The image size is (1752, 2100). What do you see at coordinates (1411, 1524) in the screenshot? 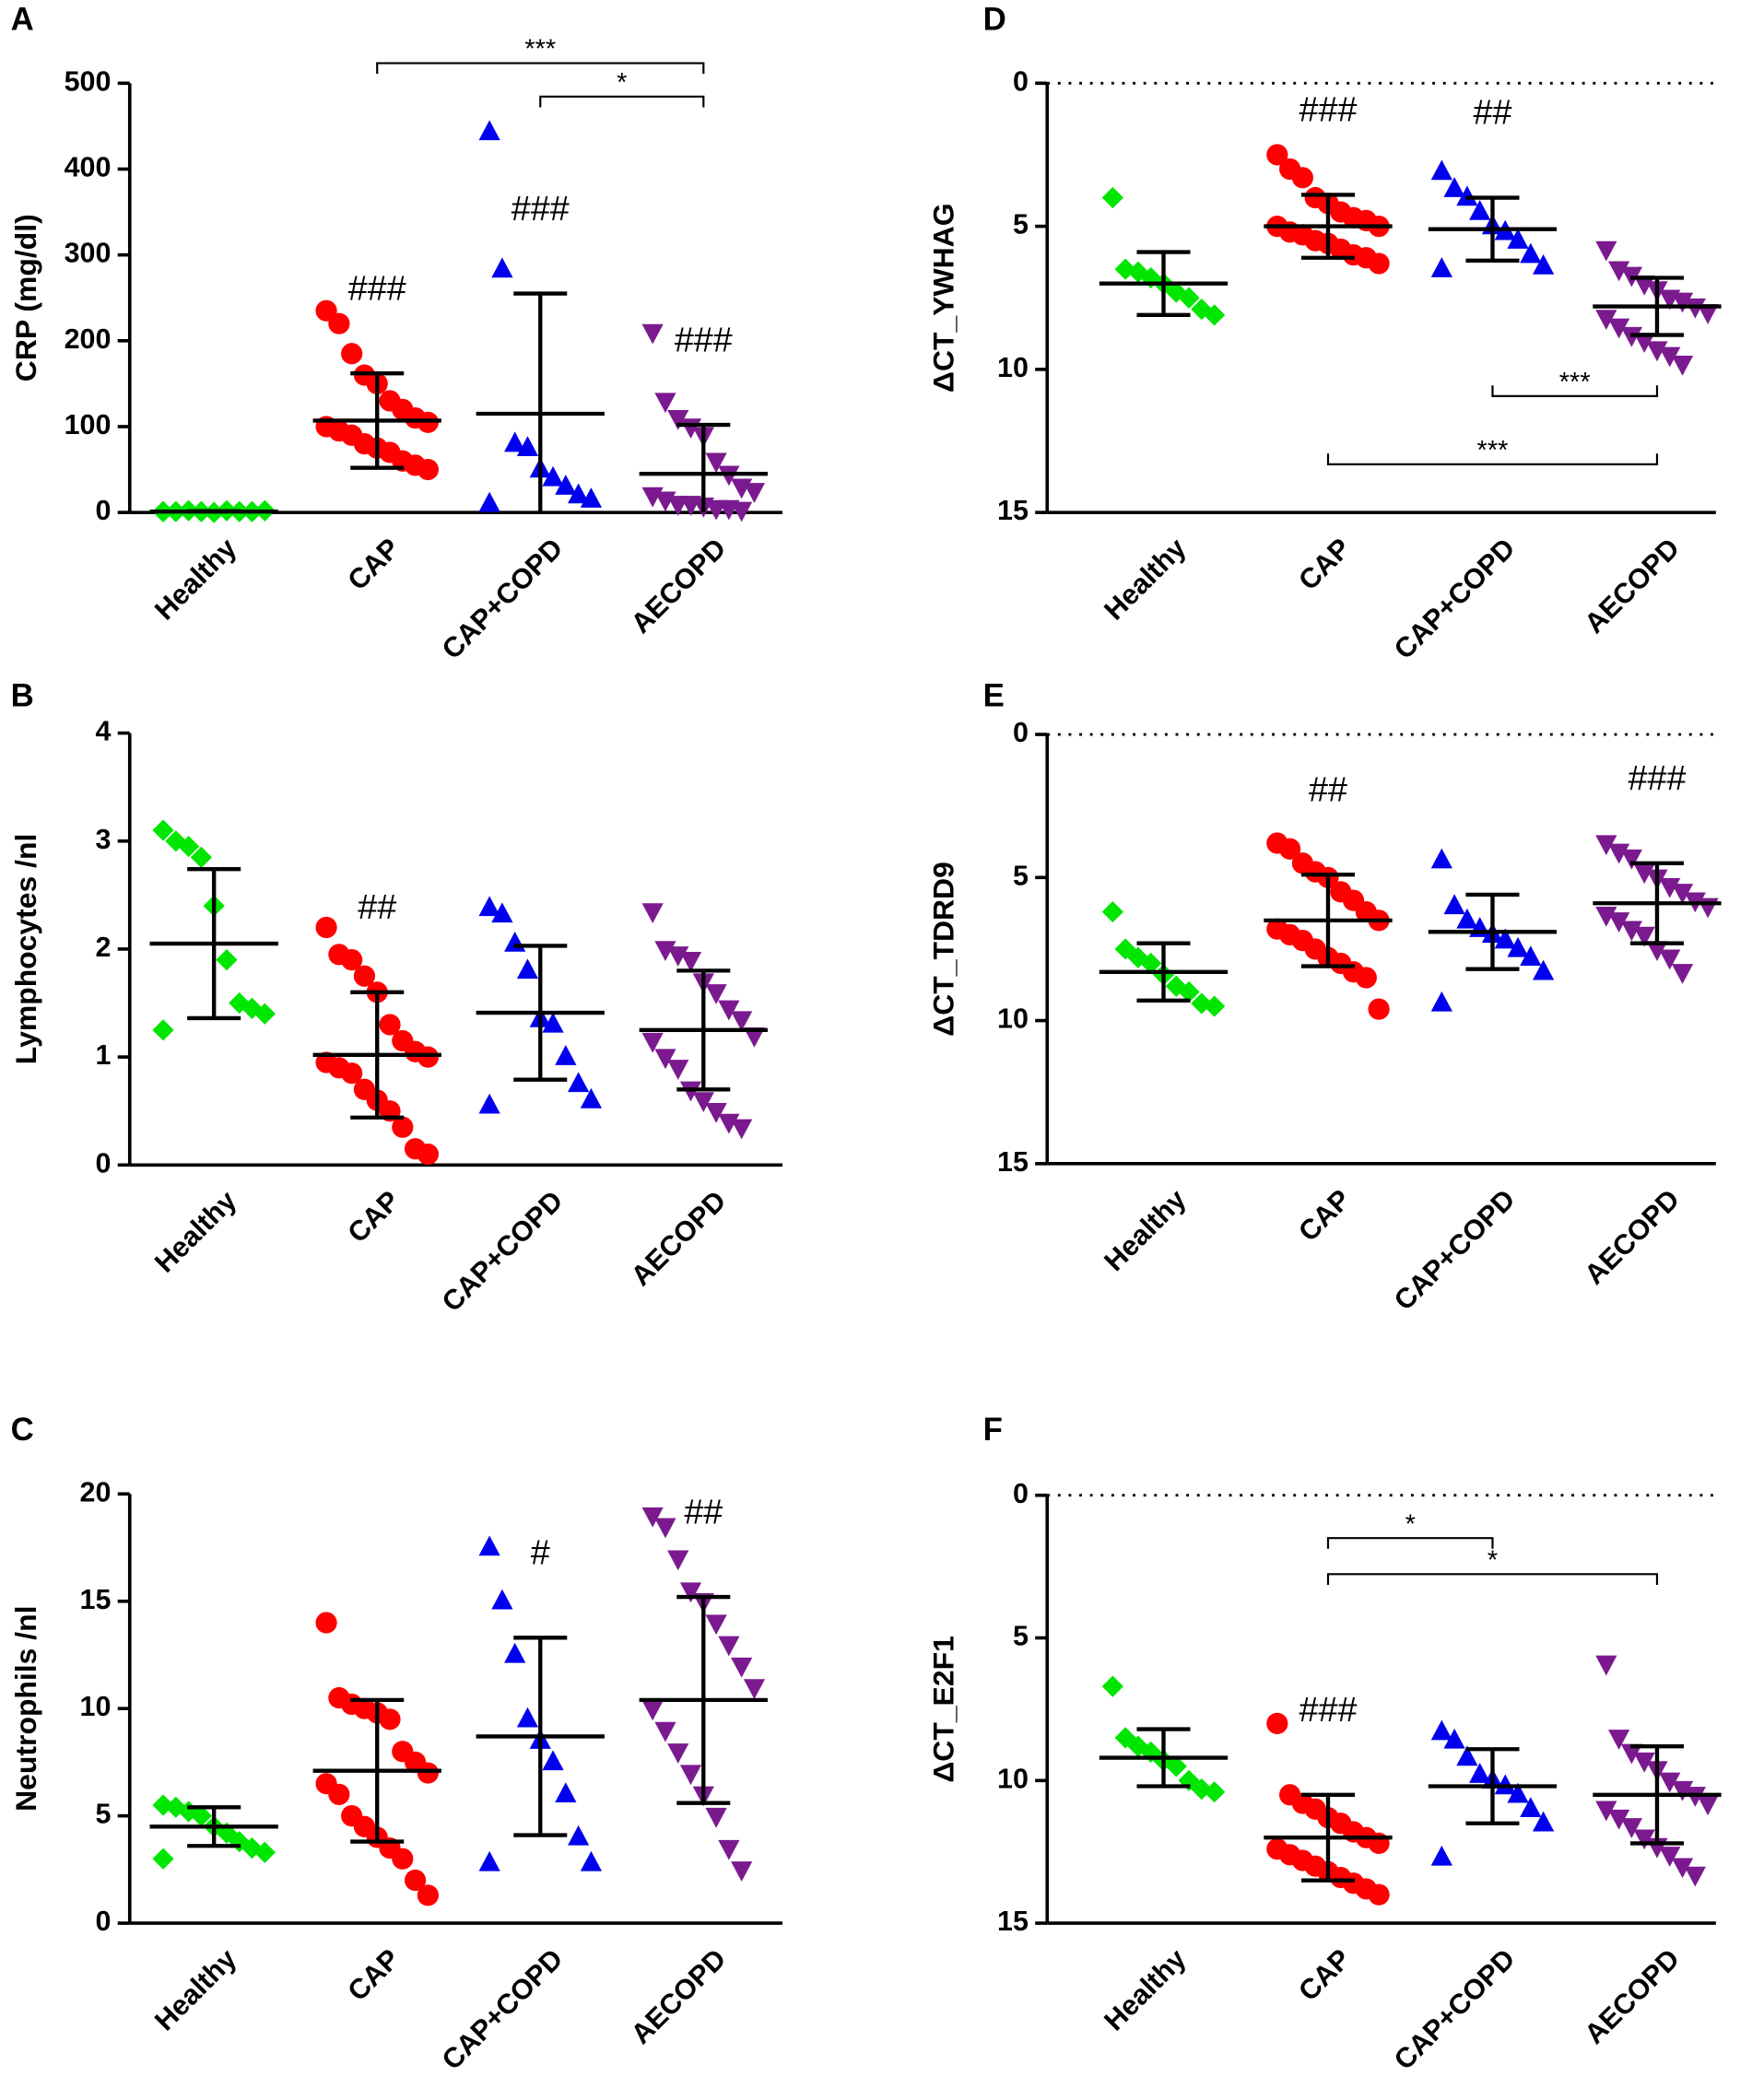
I see `bracket-label: *` at bounding box center [1411, 1524].